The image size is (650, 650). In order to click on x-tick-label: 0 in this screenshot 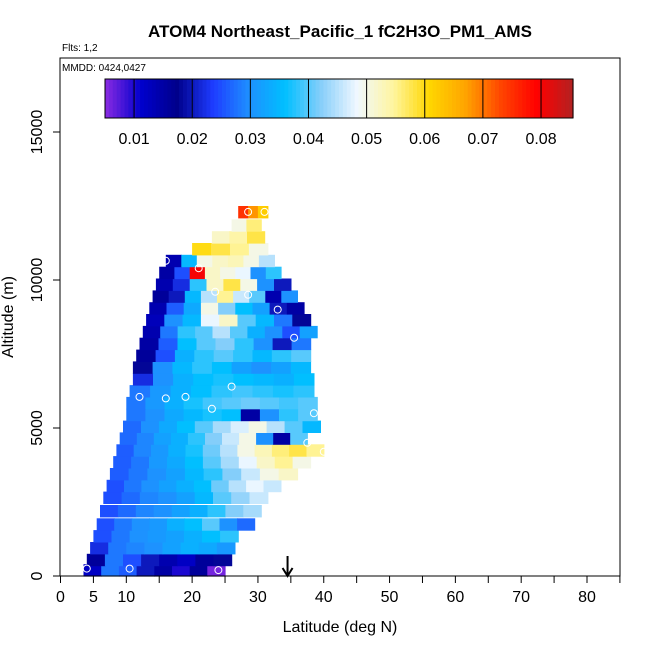, I will do `click(60, 597)`.